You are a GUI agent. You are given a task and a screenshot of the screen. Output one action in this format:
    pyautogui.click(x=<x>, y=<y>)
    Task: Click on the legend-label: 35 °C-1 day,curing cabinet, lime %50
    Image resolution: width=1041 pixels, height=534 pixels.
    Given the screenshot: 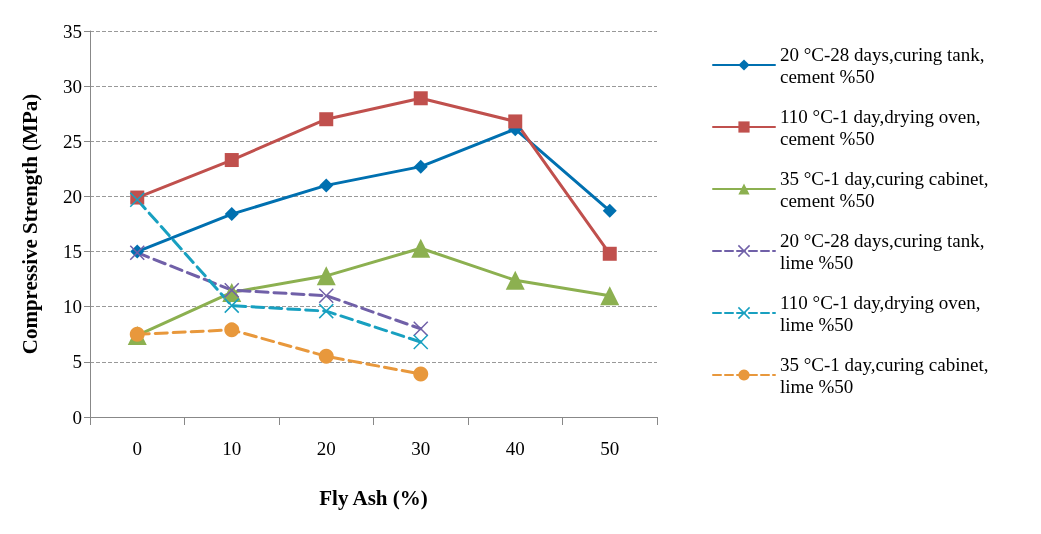 What is the action you would take?
    pyautogui.click(x=887, y=375)
    